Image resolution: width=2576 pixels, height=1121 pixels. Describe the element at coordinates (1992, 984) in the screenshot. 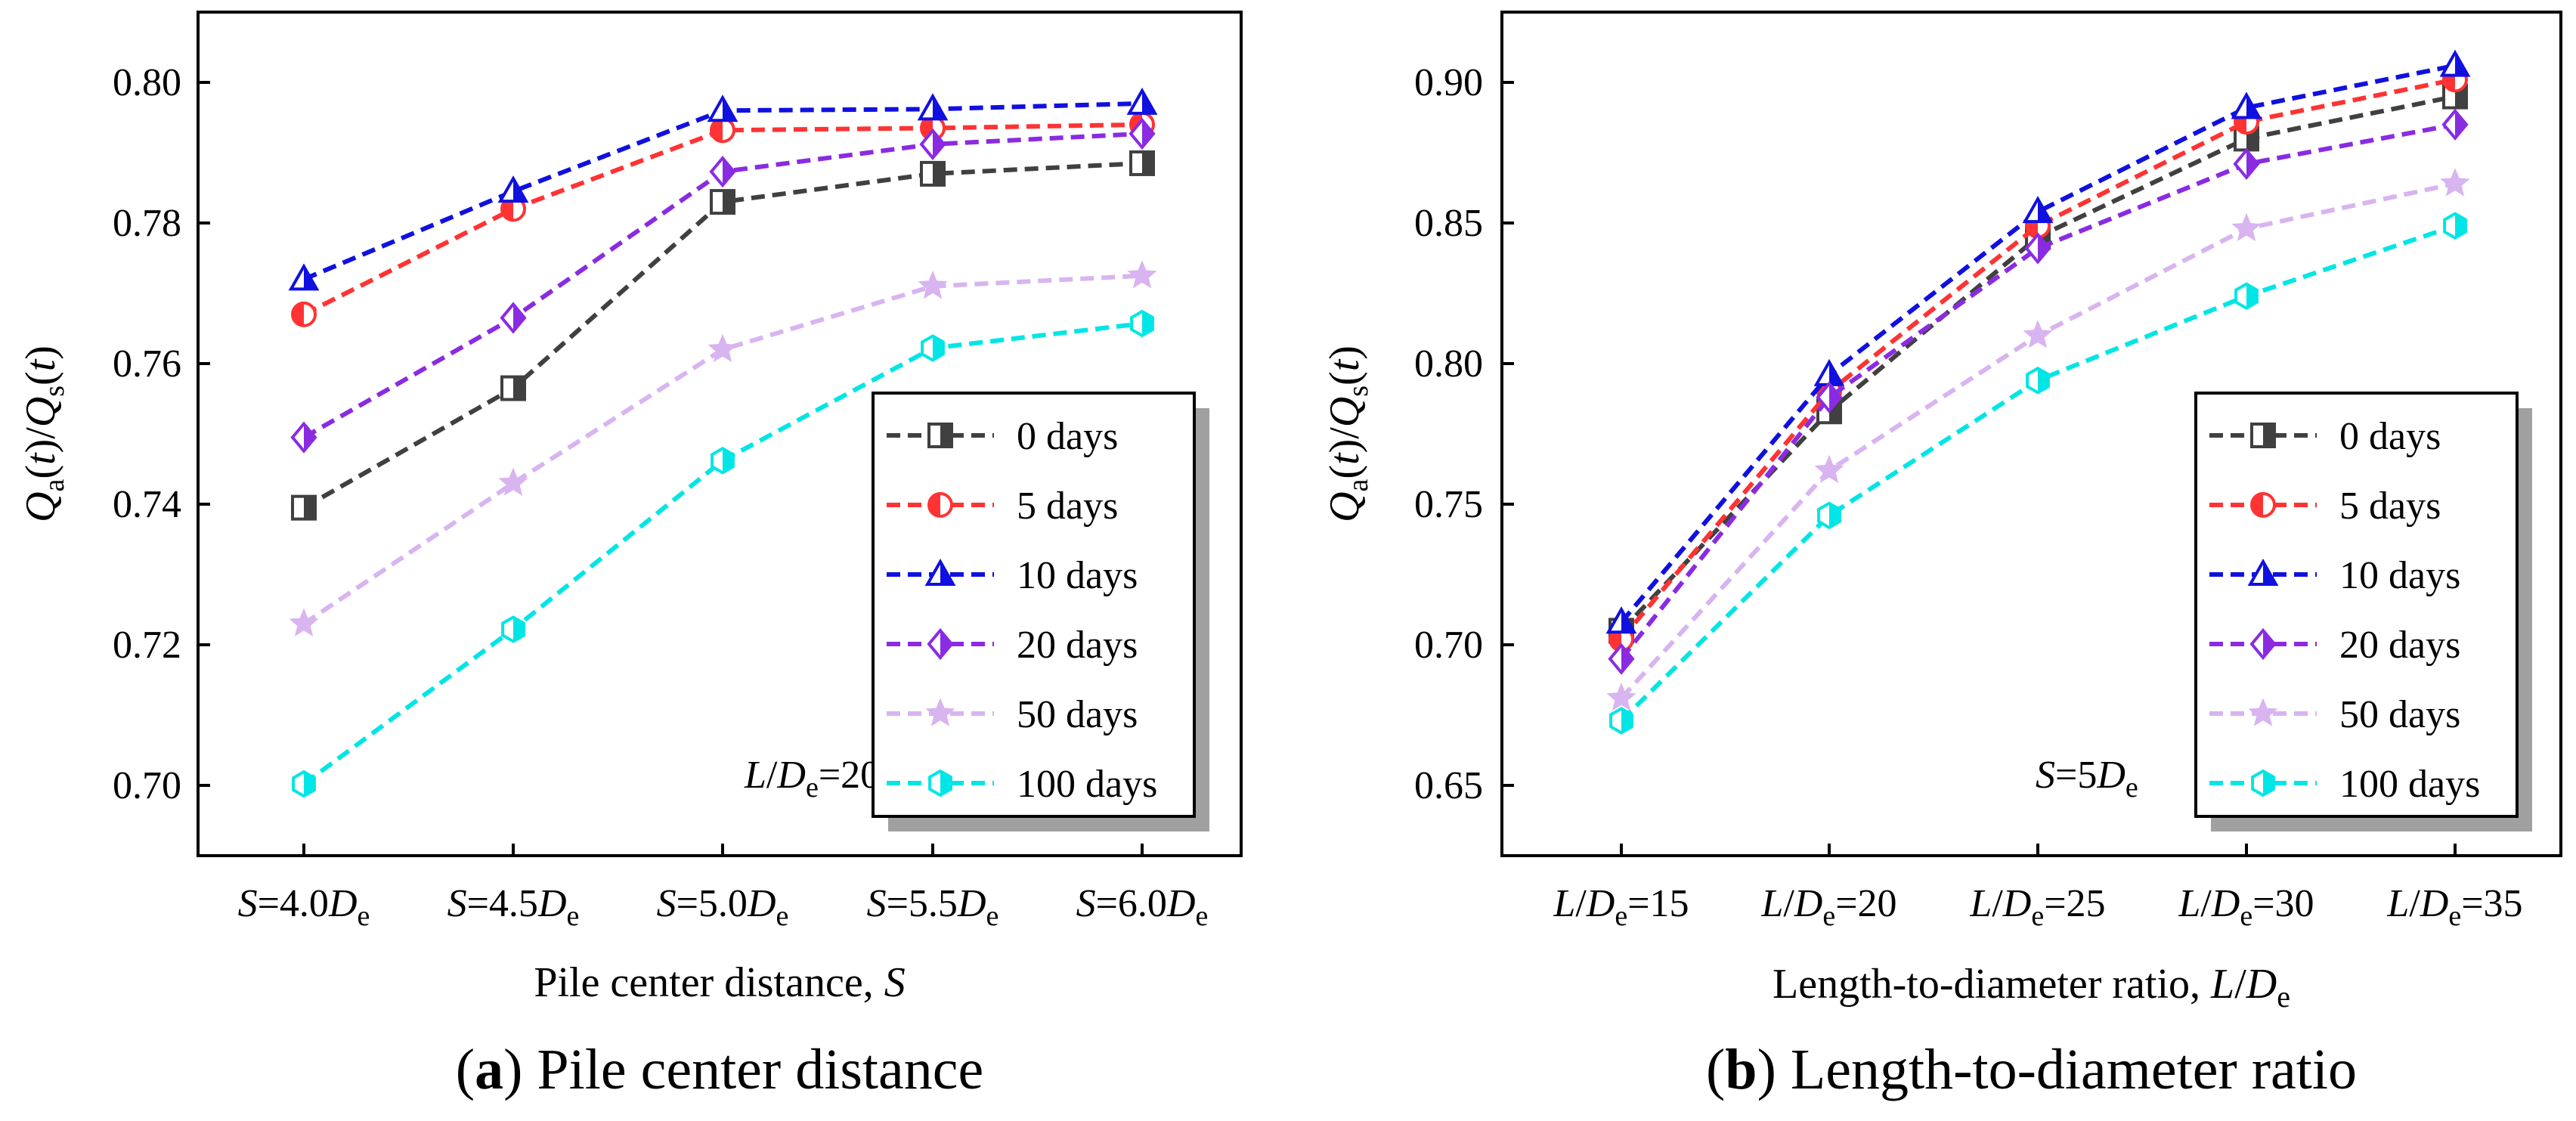

I see `x-title-text: Length-to-diameter ratio,` at that location.